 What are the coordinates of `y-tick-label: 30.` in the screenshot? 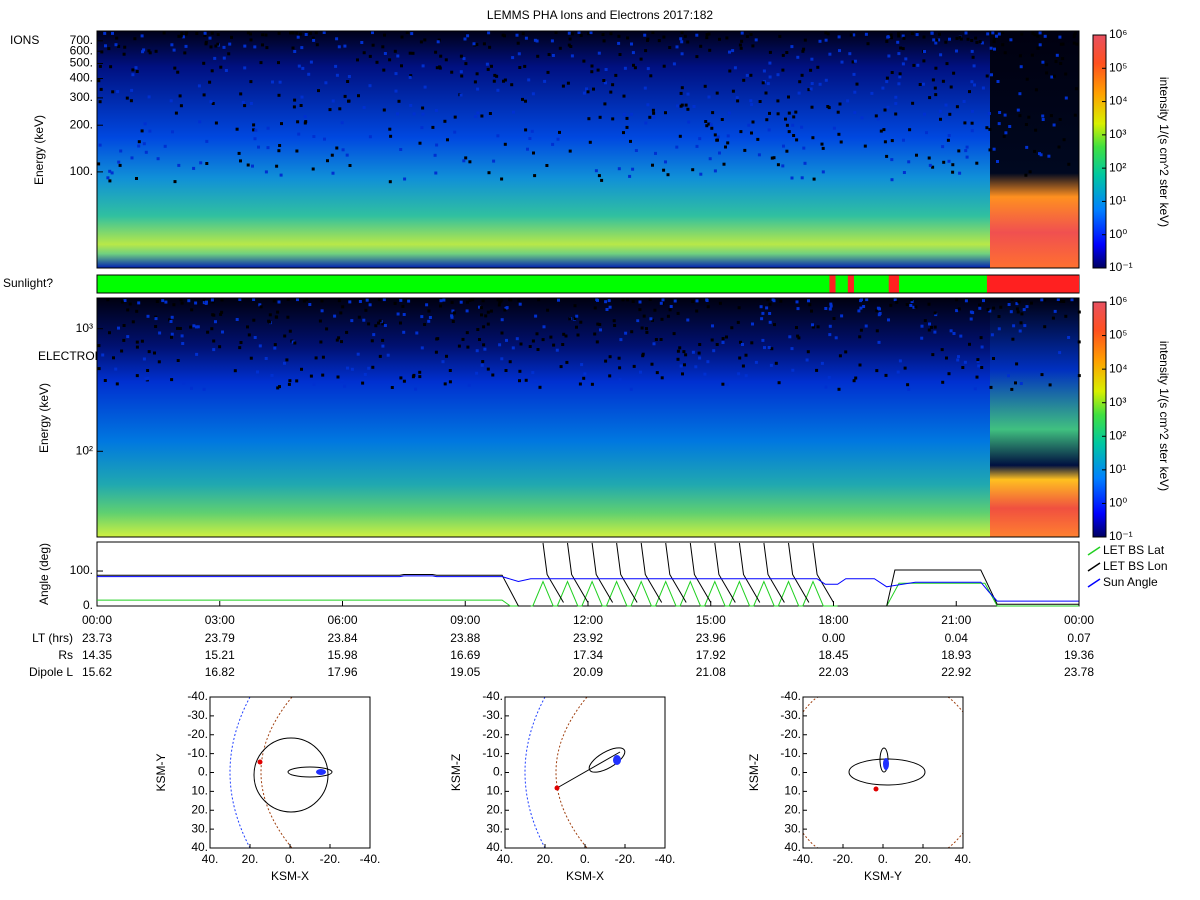 It's located at (792, 828).